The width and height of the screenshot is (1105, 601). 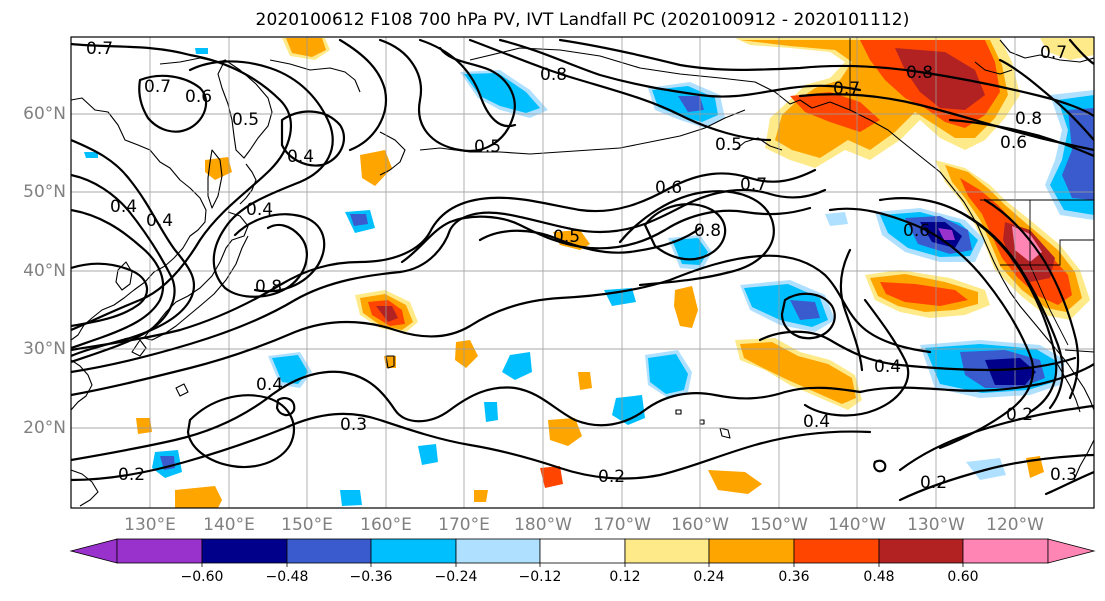 I want to click on border-us-mexico, so click(x=1079, y=351).